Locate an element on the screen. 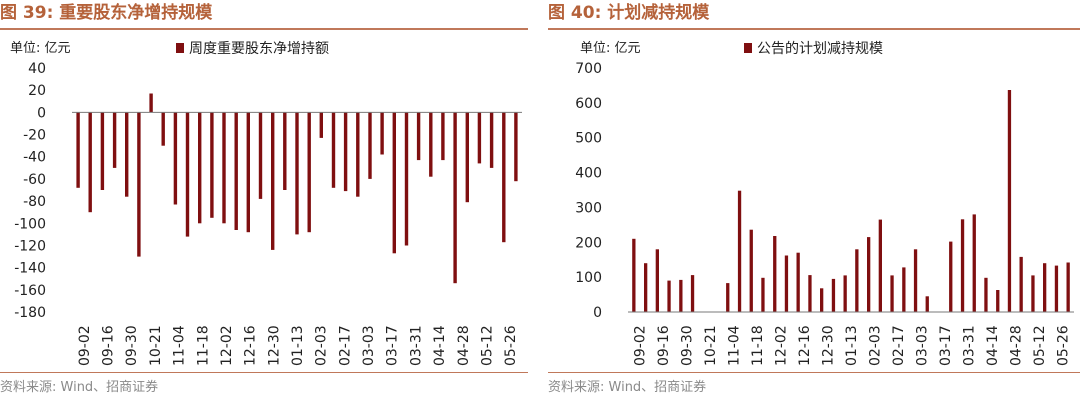 The height and width of the screenshot is (402, 1080). x-tick-label: 12-02 is located at coordinates (782, 345).